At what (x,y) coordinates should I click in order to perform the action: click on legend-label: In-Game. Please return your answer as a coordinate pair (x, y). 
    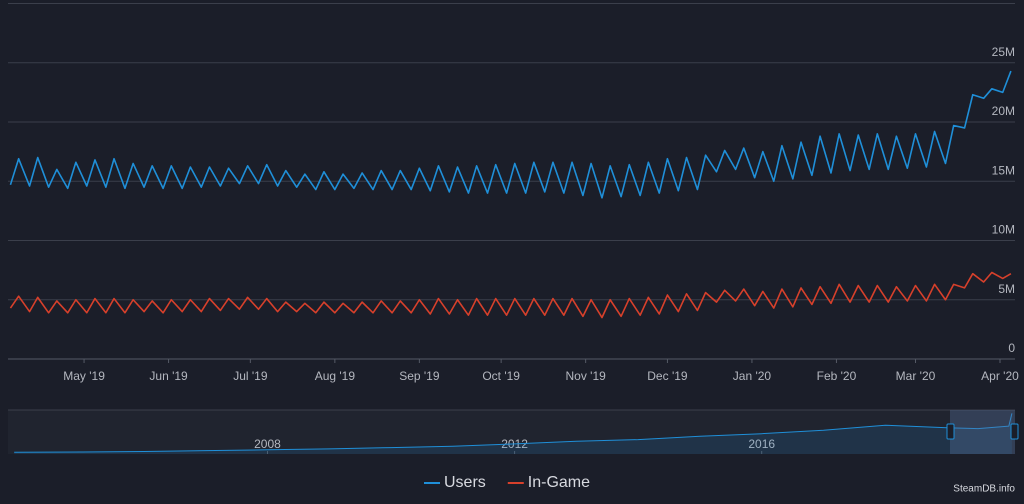
    Looking at the image, I should click on (559, 482).